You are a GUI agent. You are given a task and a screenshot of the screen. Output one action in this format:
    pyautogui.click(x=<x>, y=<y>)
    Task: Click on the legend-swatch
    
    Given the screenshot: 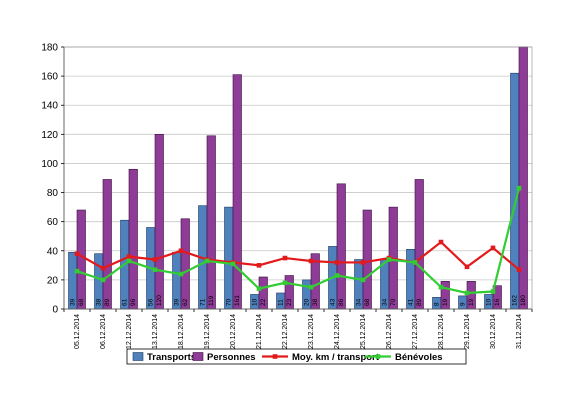 What is the action you would take?
    pyautogui.click(x=138, y=356)
    